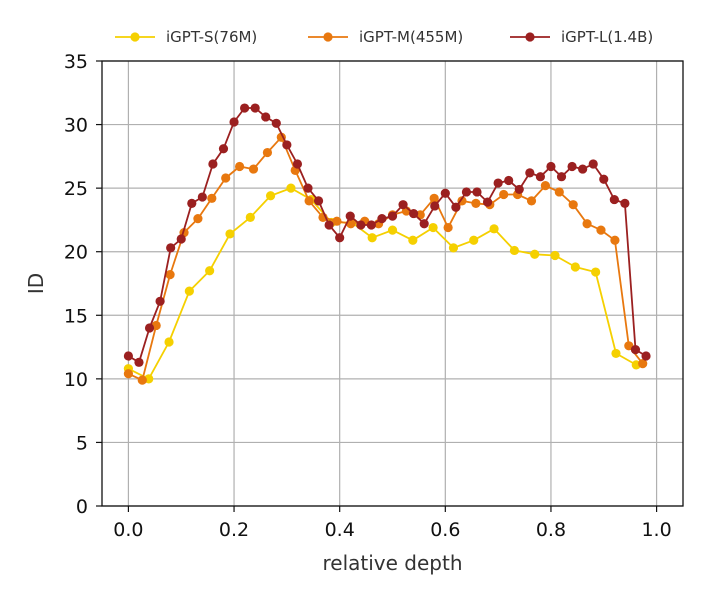 Image resolution: width=705 pixels, height=600 pixels. Describe the element at coordinates (76, 380) in the screenshot. I see `y-tick-label: 10` at that location.